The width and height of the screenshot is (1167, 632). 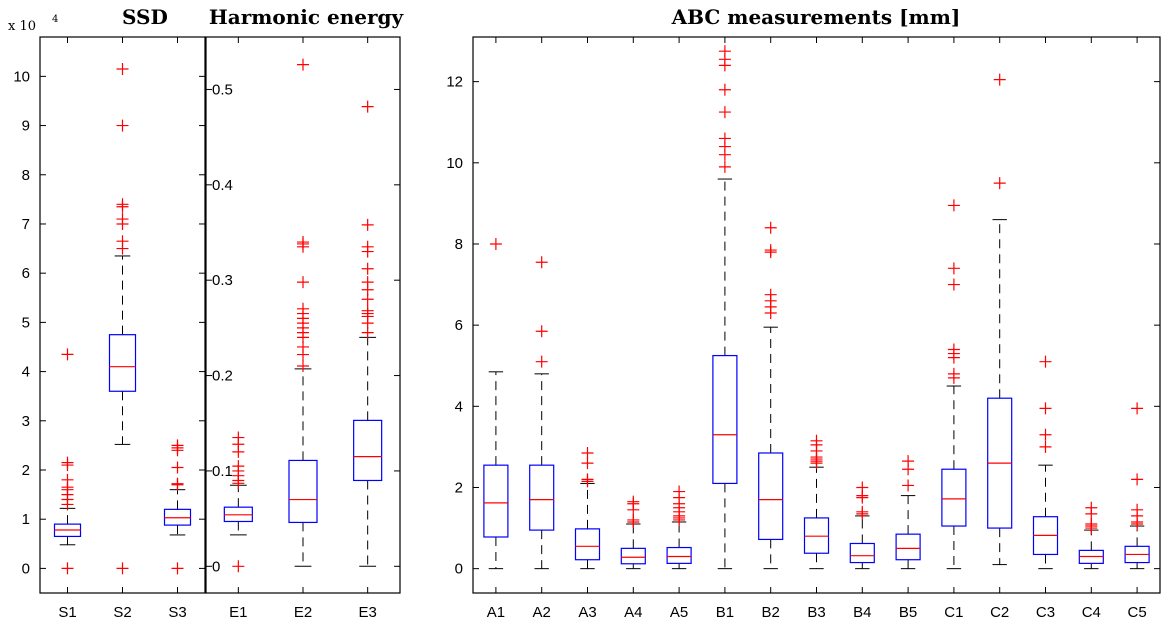 What do you see at coordinates (222, 471) in the screenshot?
I see `y-tick-label: 0.1` at bounding box center [222, 471].